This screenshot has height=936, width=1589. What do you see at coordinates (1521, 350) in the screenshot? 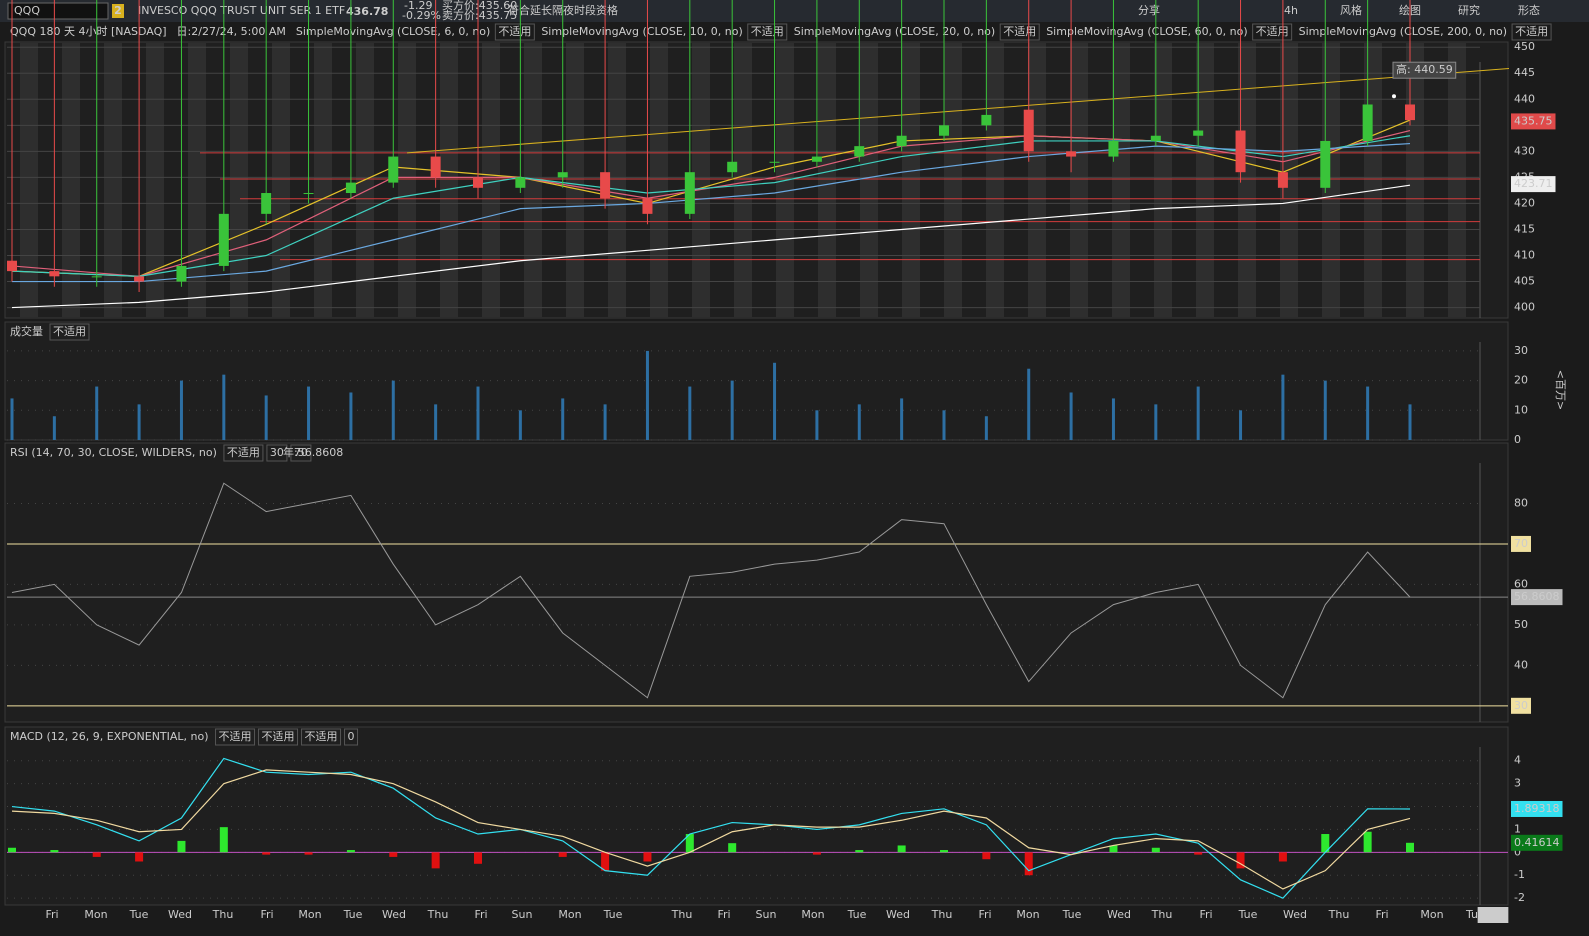
I see `y-tick-label: 30` at bounding box center [1521, 350].